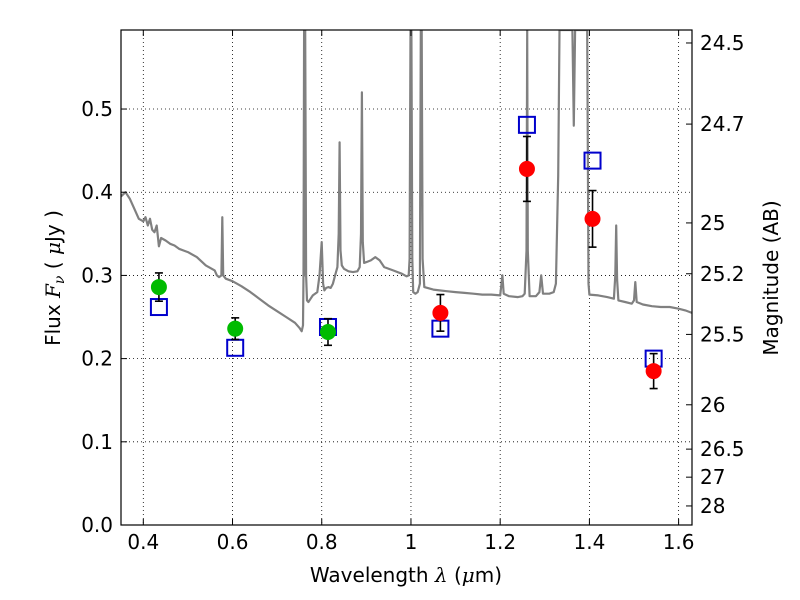 The width and height of the screenshot is (800, 600). What do you see at coordinates (104, 317) in the screenshot?
I see `y-axis-left: 0.0 0.1 0.2 0.3 0.4 0.5` at bounding box center [104, 317].